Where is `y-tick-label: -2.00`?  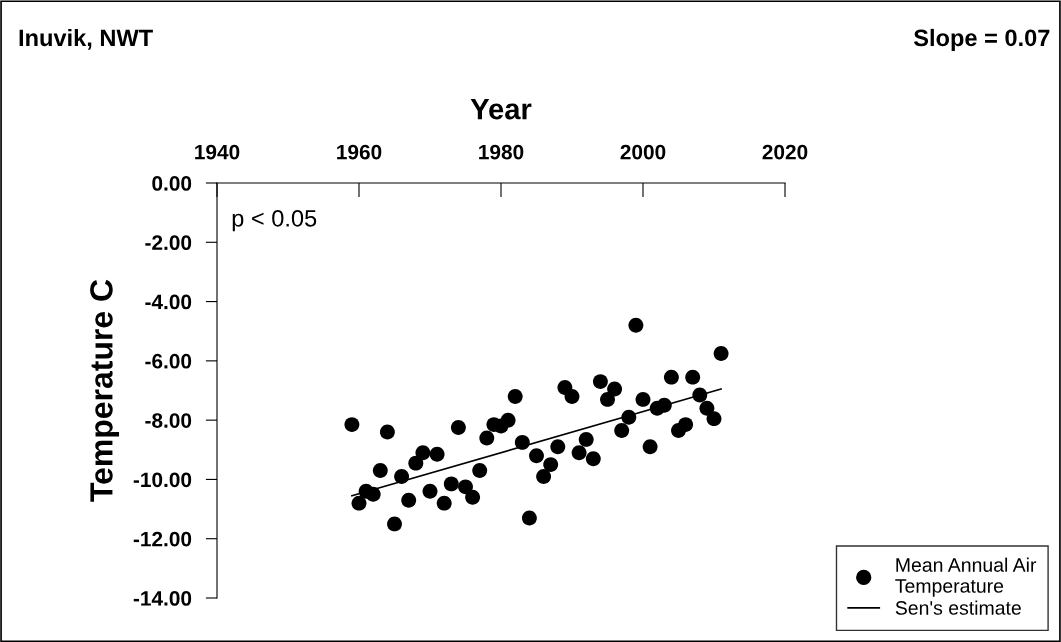 y-tick-label: -2.00 is located at coordinates (168, 243).